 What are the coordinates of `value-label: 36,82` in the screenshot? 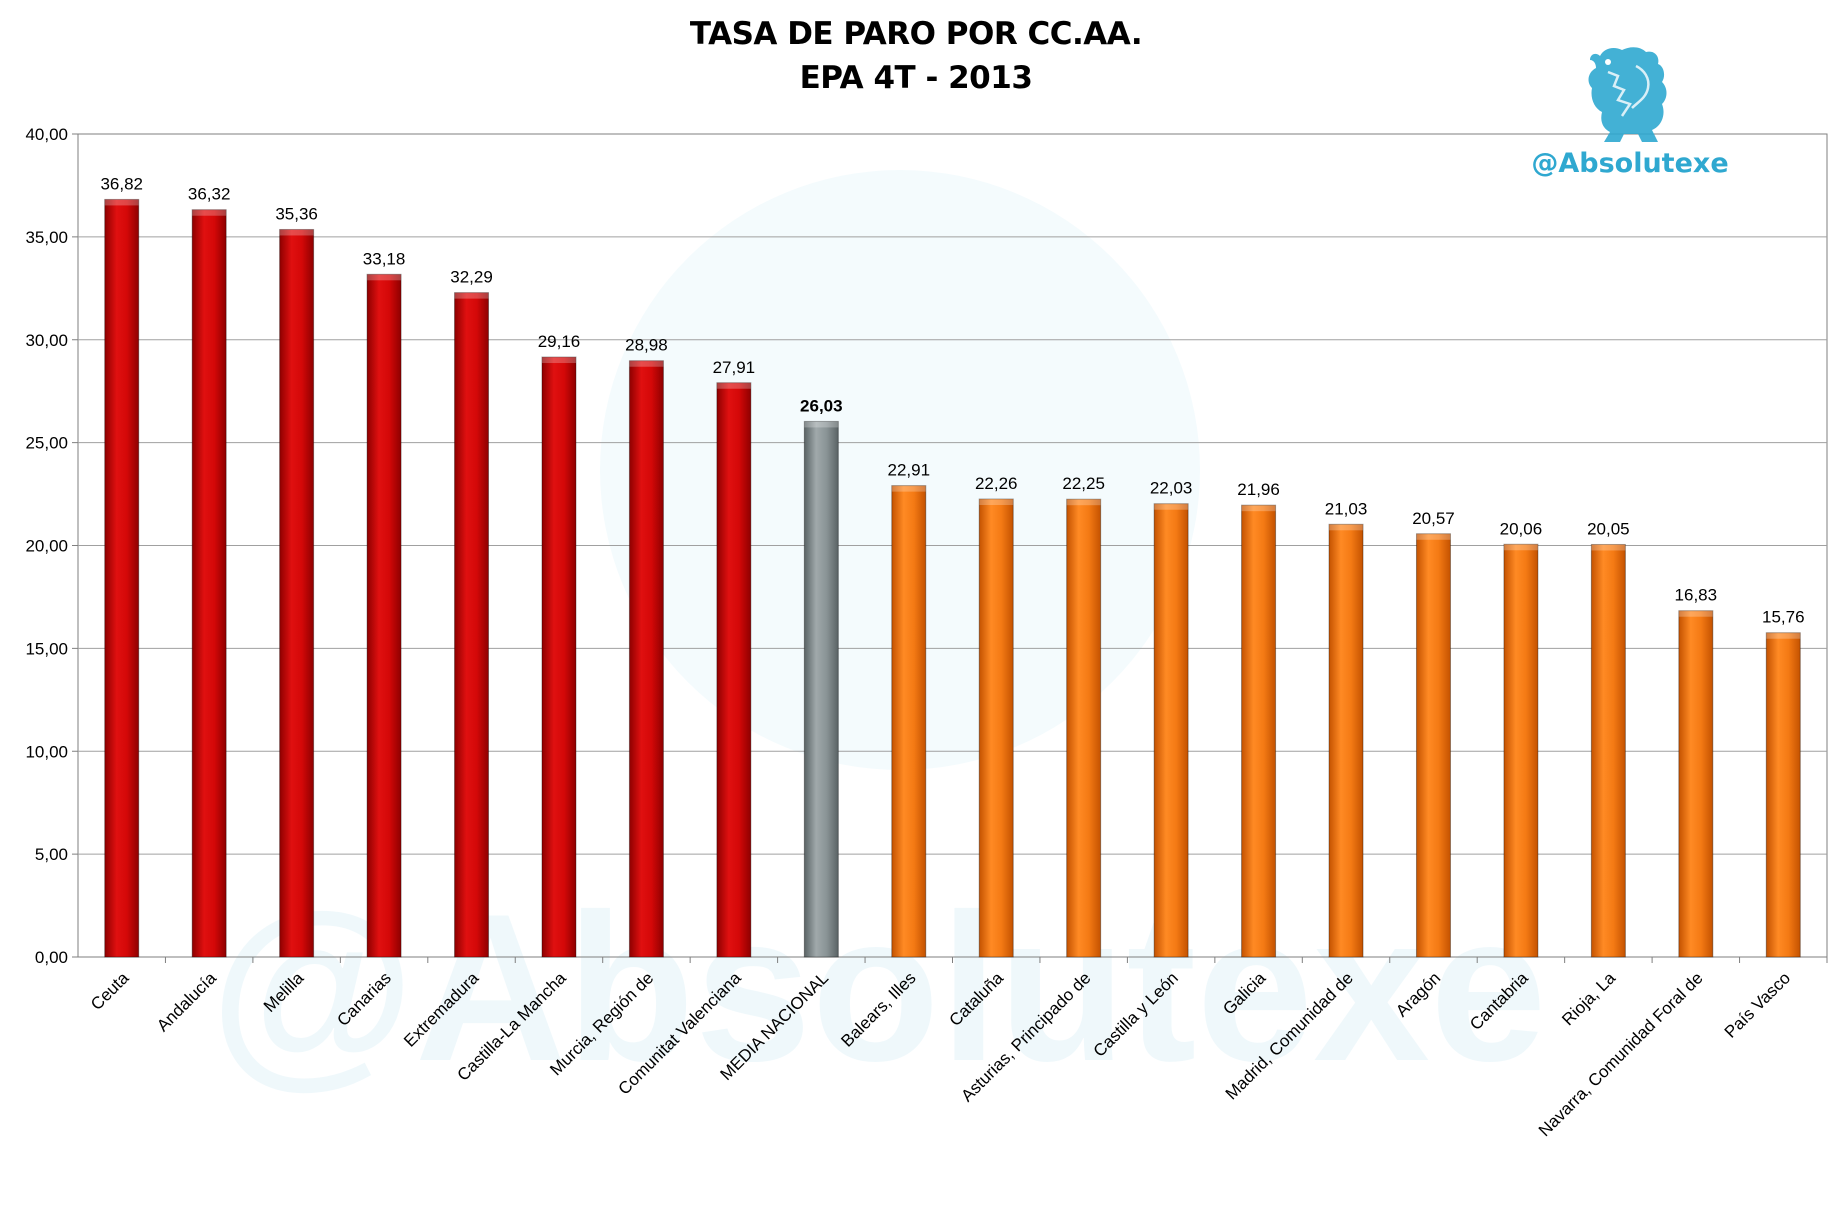 It's located at (121, 183).